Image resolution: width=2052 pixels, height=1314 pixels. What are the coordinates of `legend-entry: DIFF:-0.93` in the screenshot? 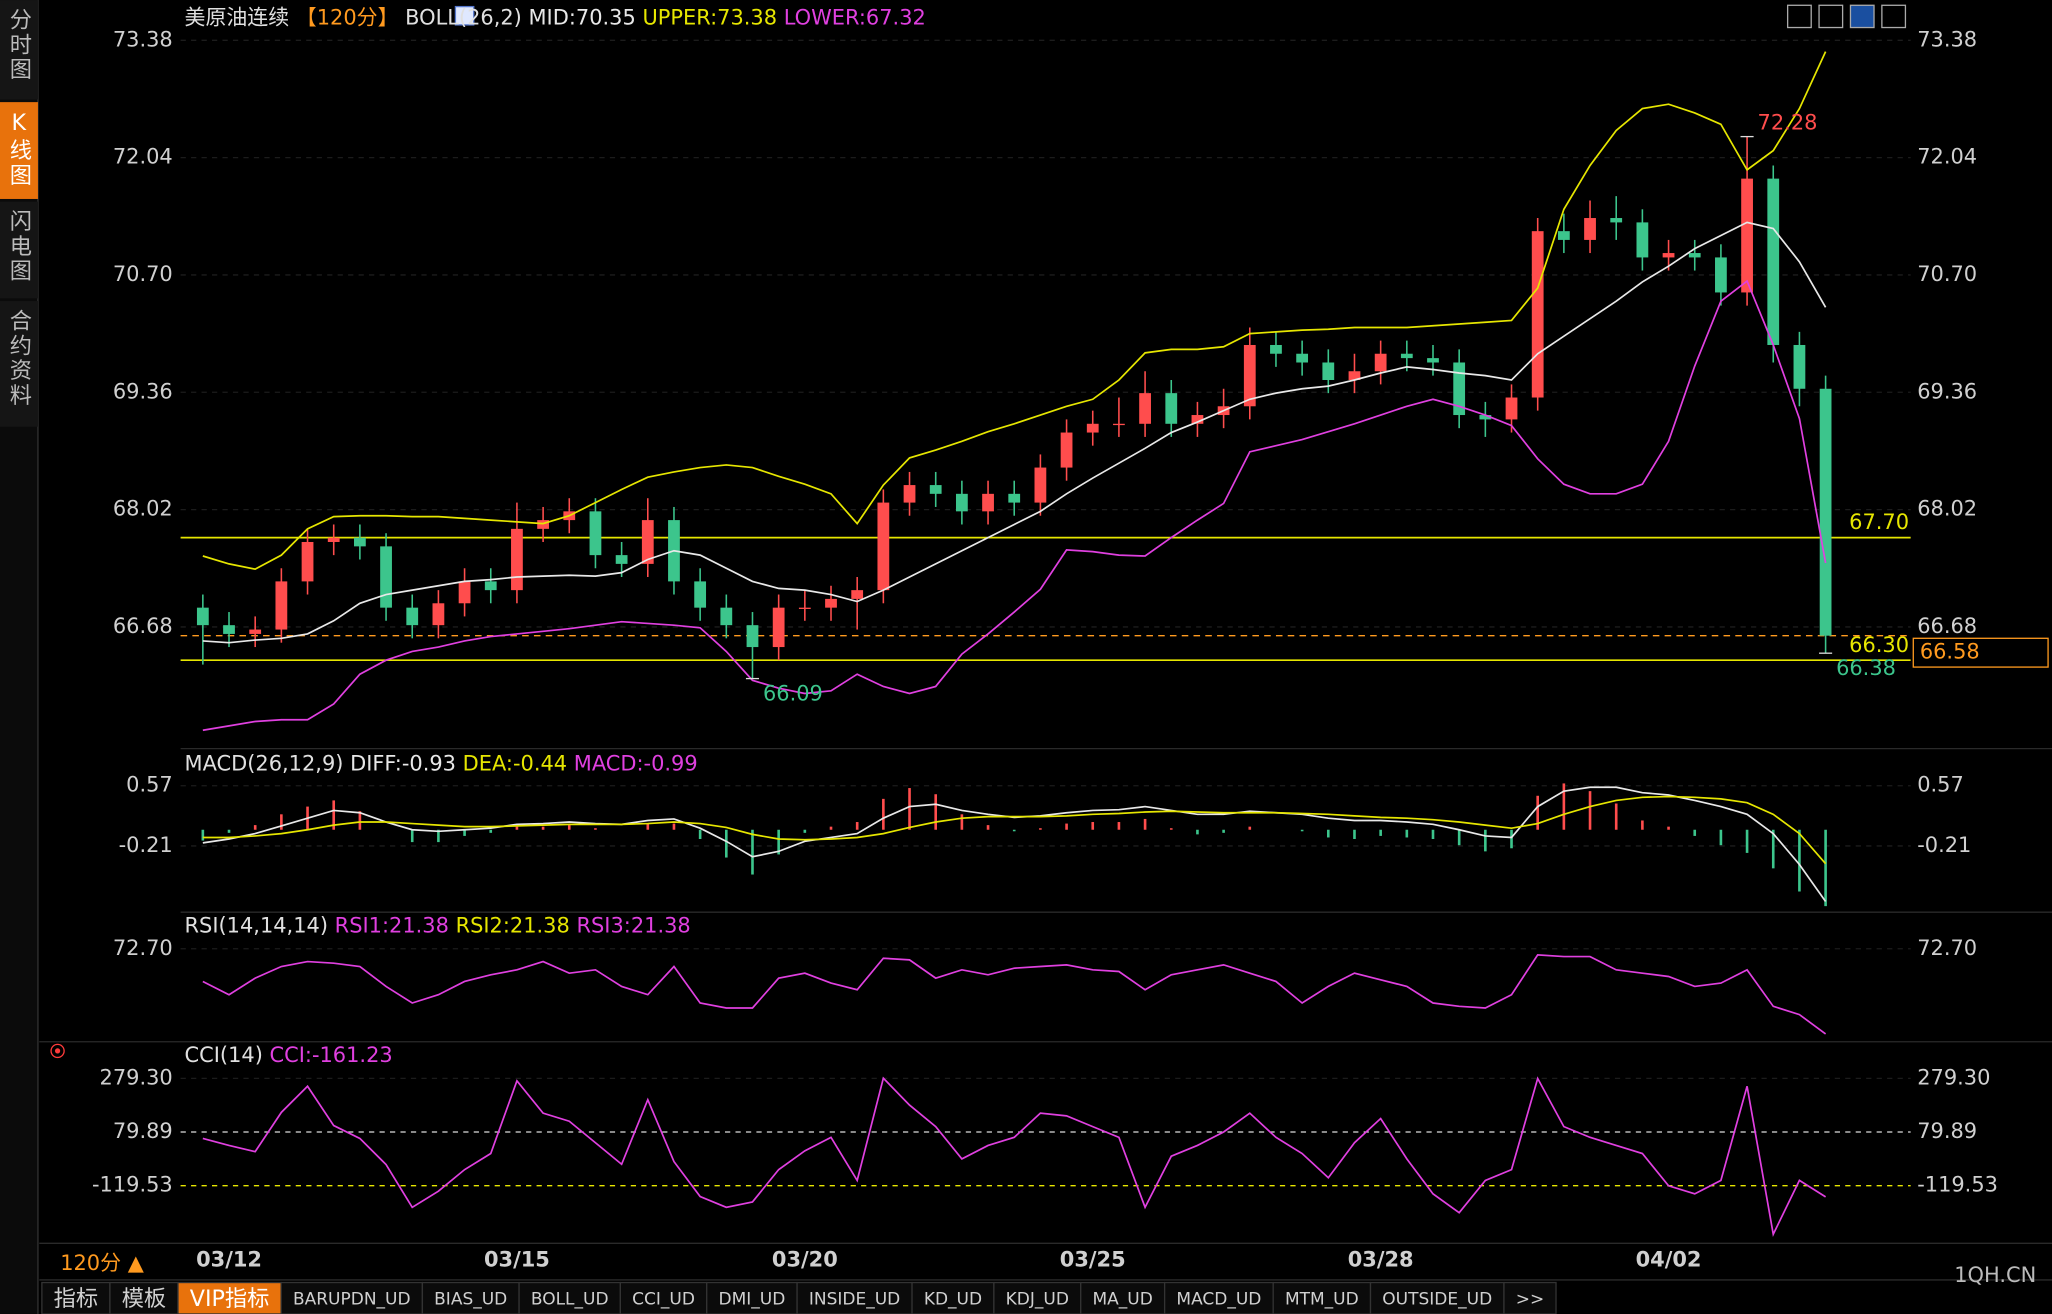 It's located at (403, 763).